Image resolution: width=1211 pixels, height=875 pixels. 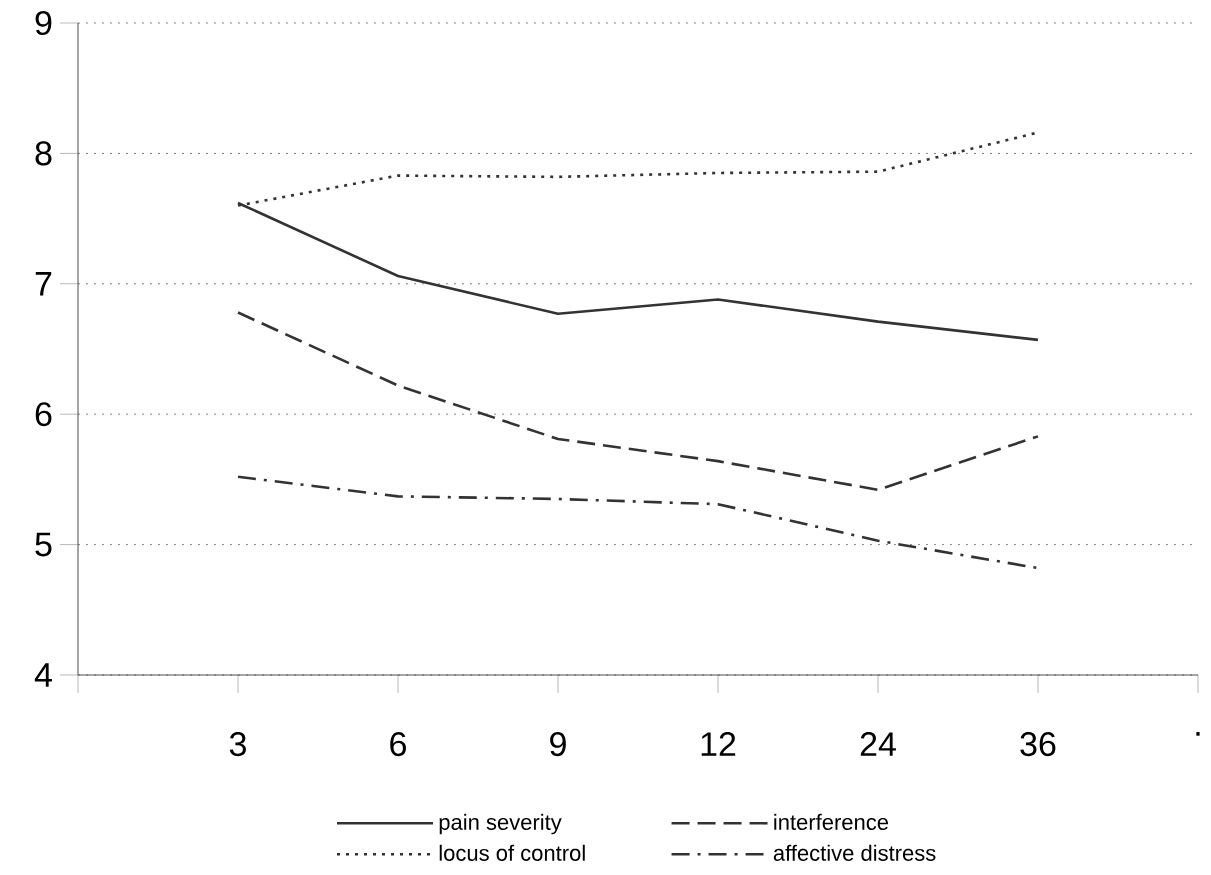 What do you see at coordinates (512, 852) in the screenshot?
I see `legend-label: locus of control` at bounding box center [512, 852].